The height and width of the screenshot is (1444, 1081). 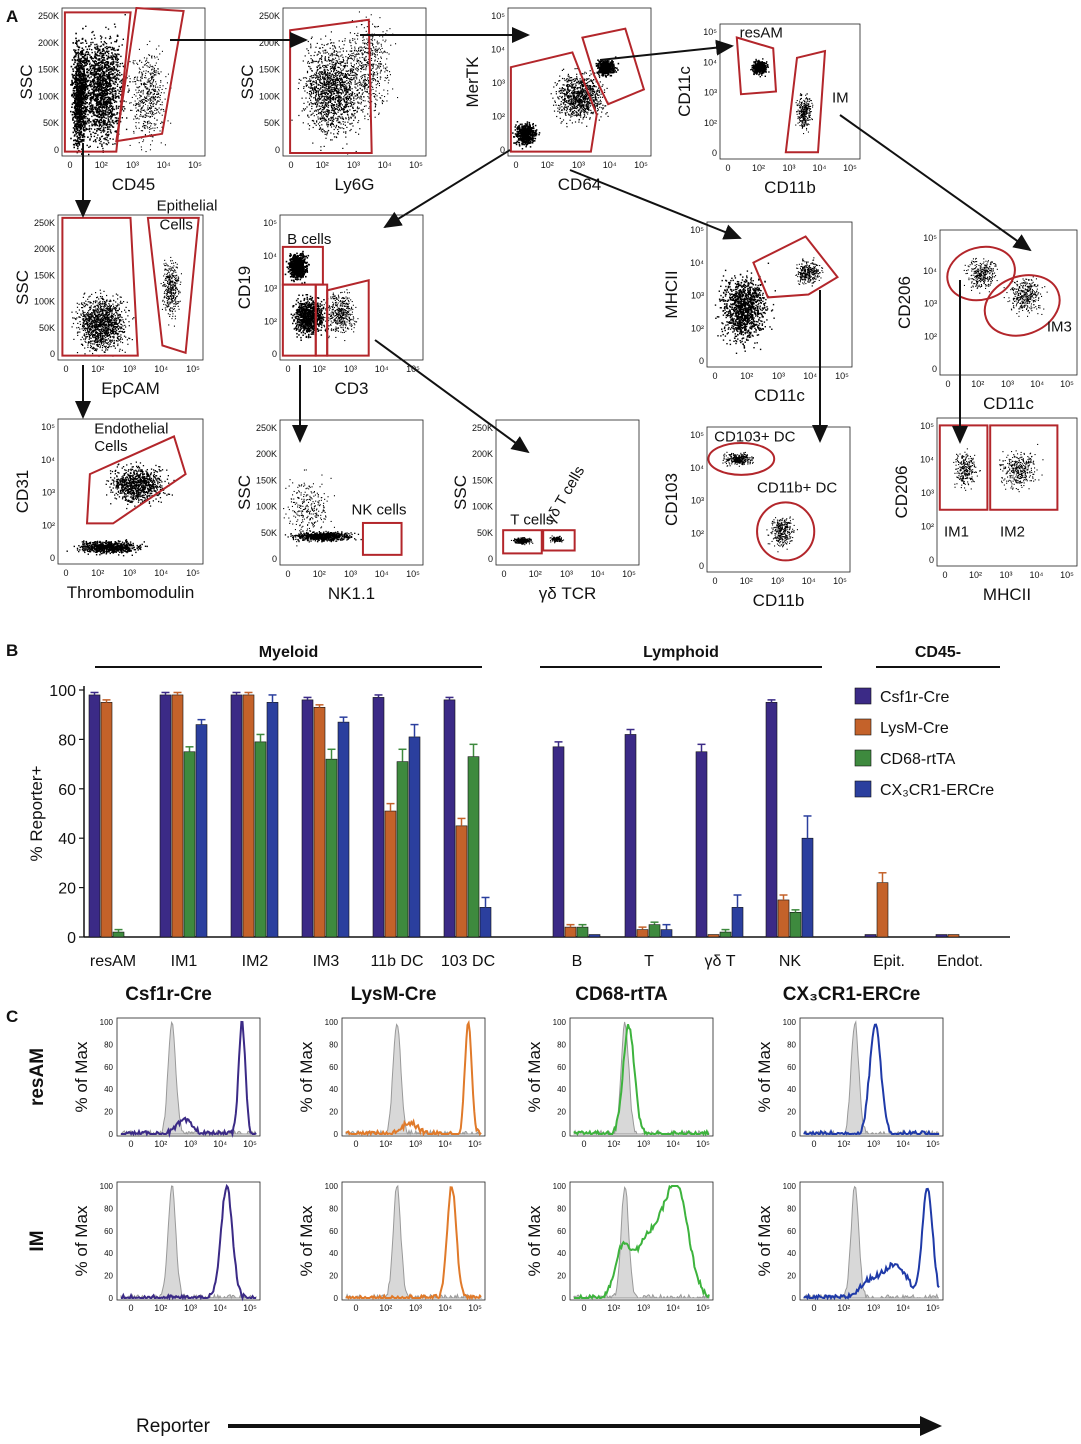 What do you see at coordinates (131, 429) in the screenshot?
I see `gate-label-endothelial: Endothelial` at bounding box center [131, 429].